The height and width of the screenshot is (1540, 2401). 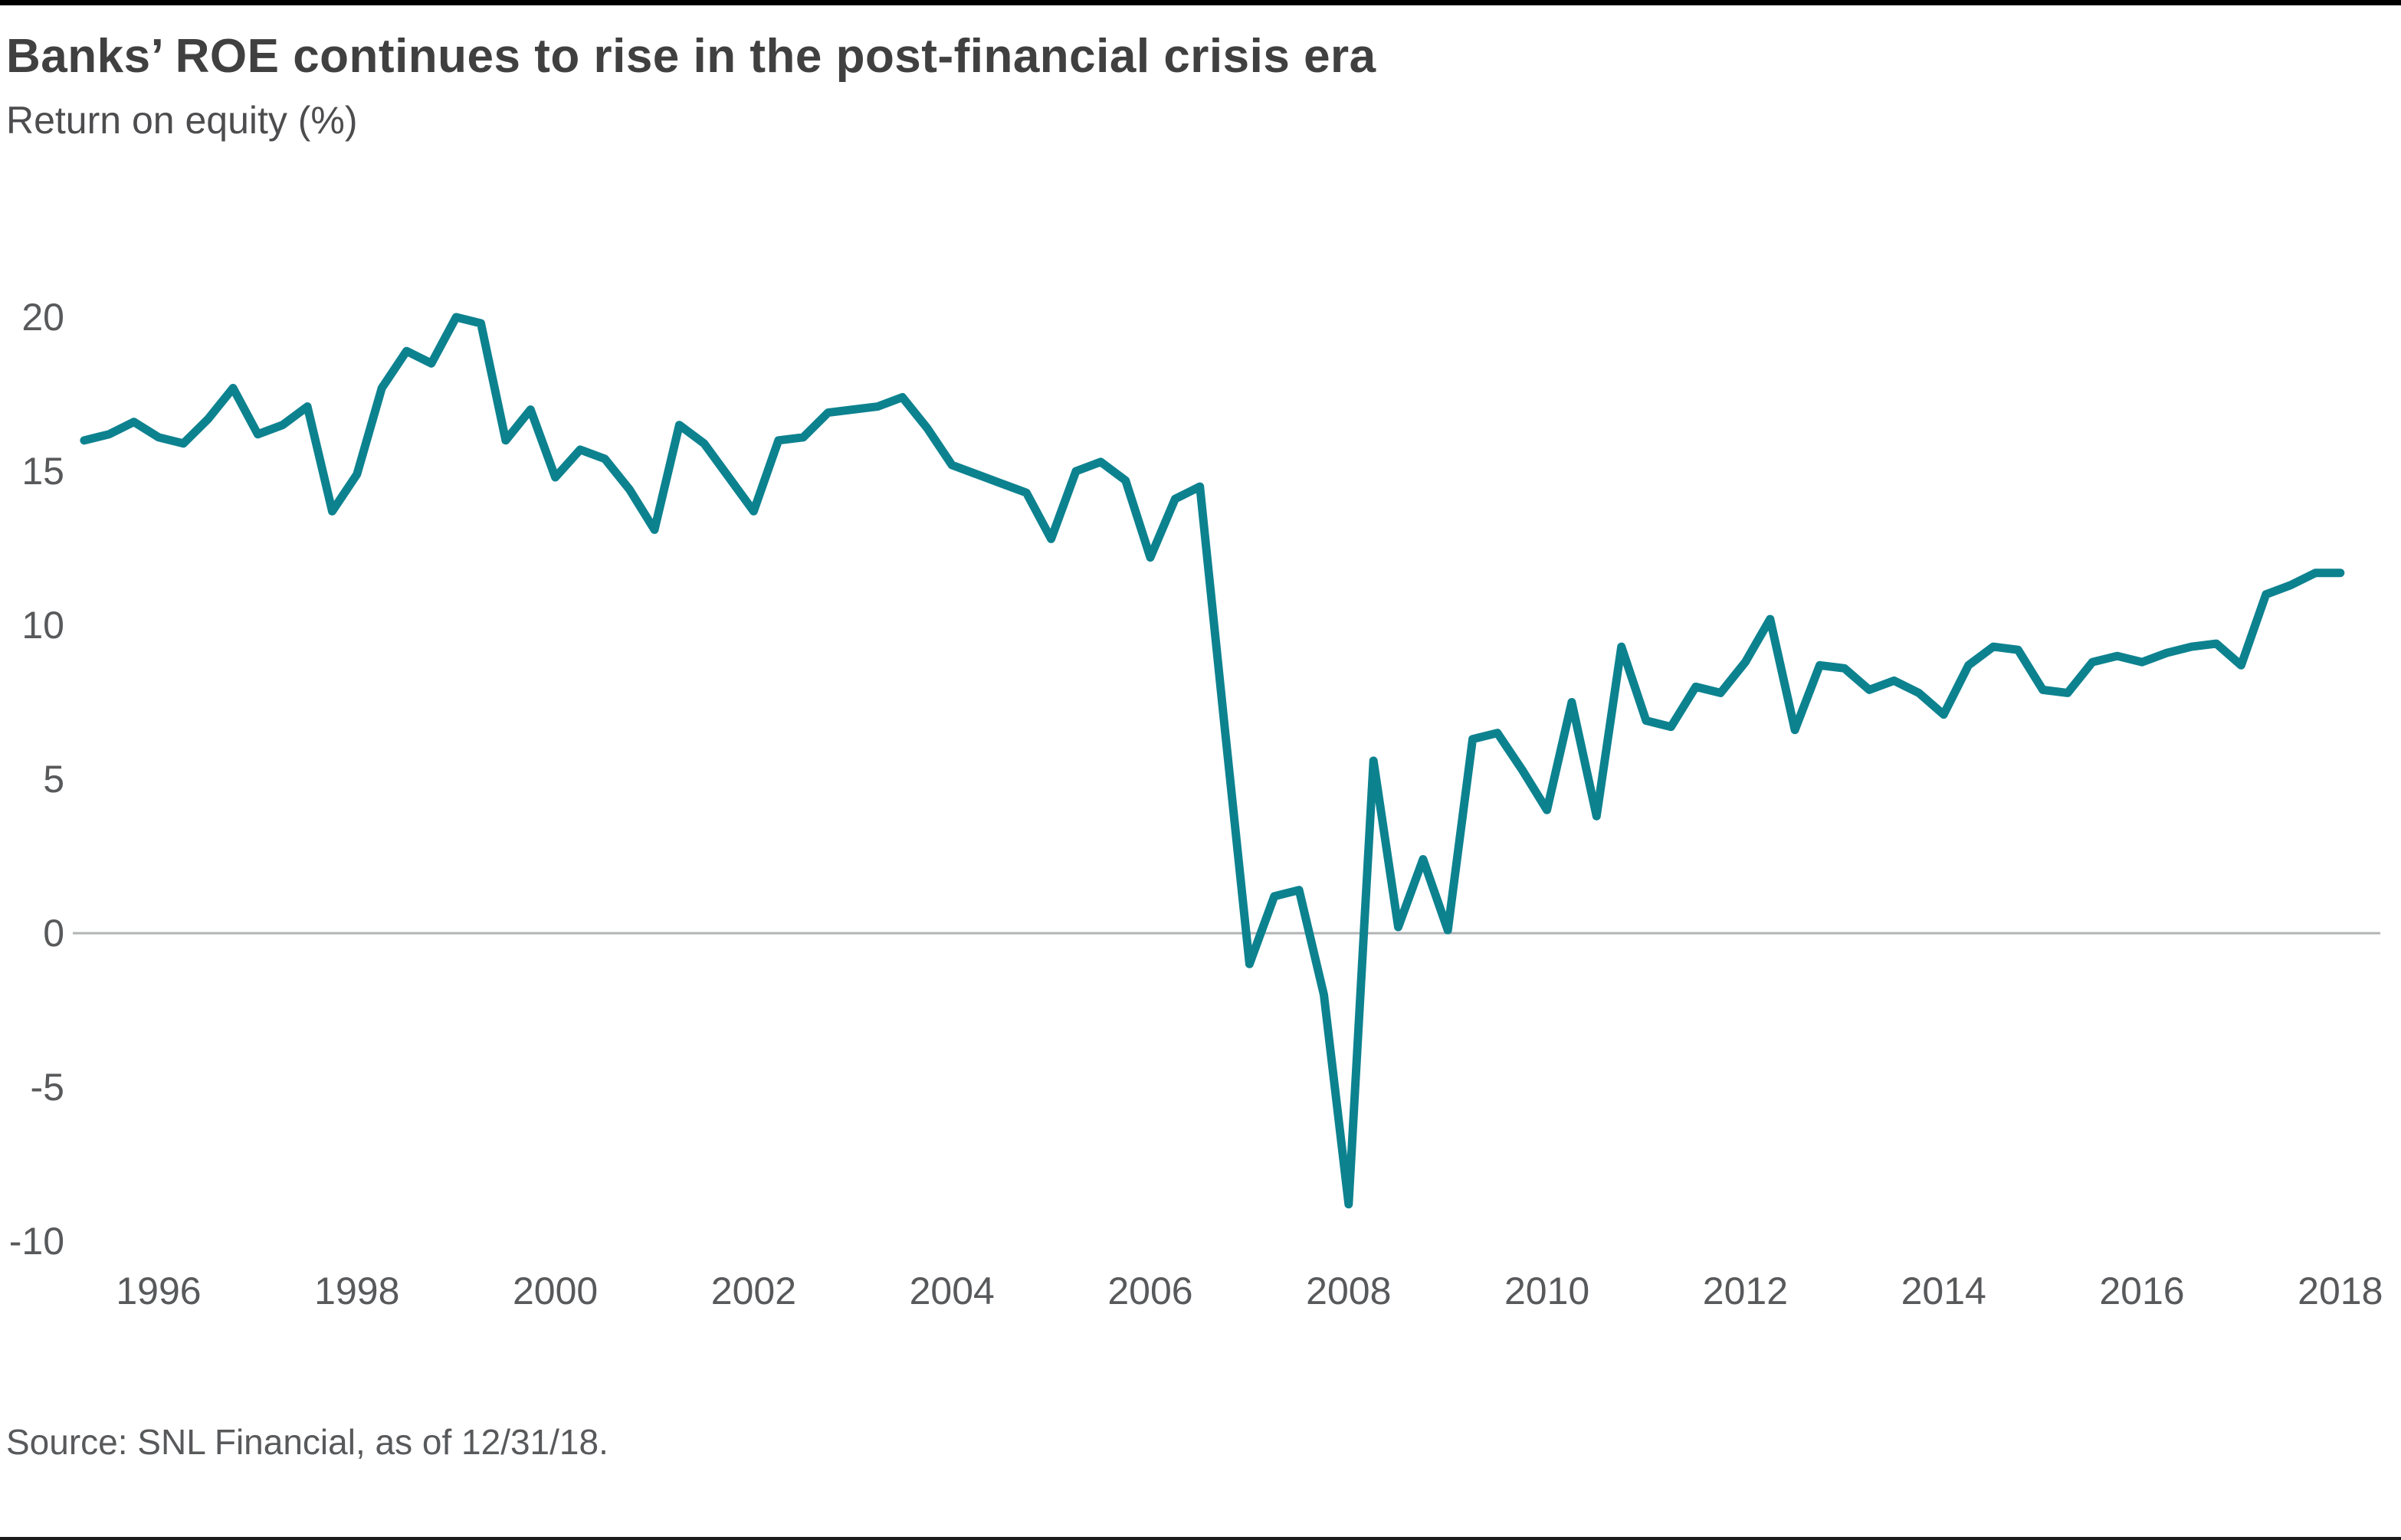 I want to click on x-axis-tick-label: 2010, so click(x=1547, y=1291).